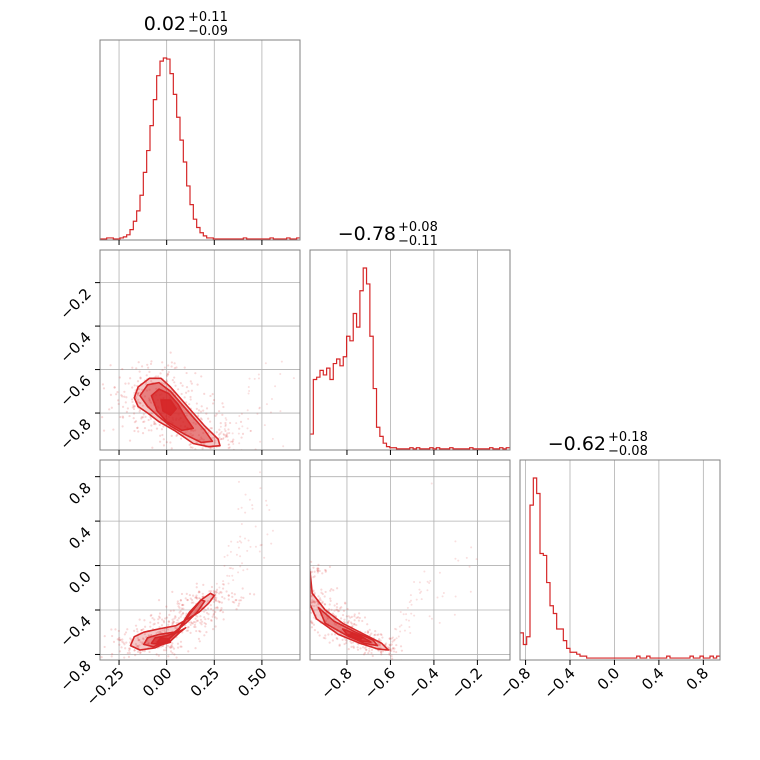 This screenshot has width=760, height=760. Describe the element at coordinates (515, 683) in the screenshot. I see `x-tick-label: −0.8` at that location.